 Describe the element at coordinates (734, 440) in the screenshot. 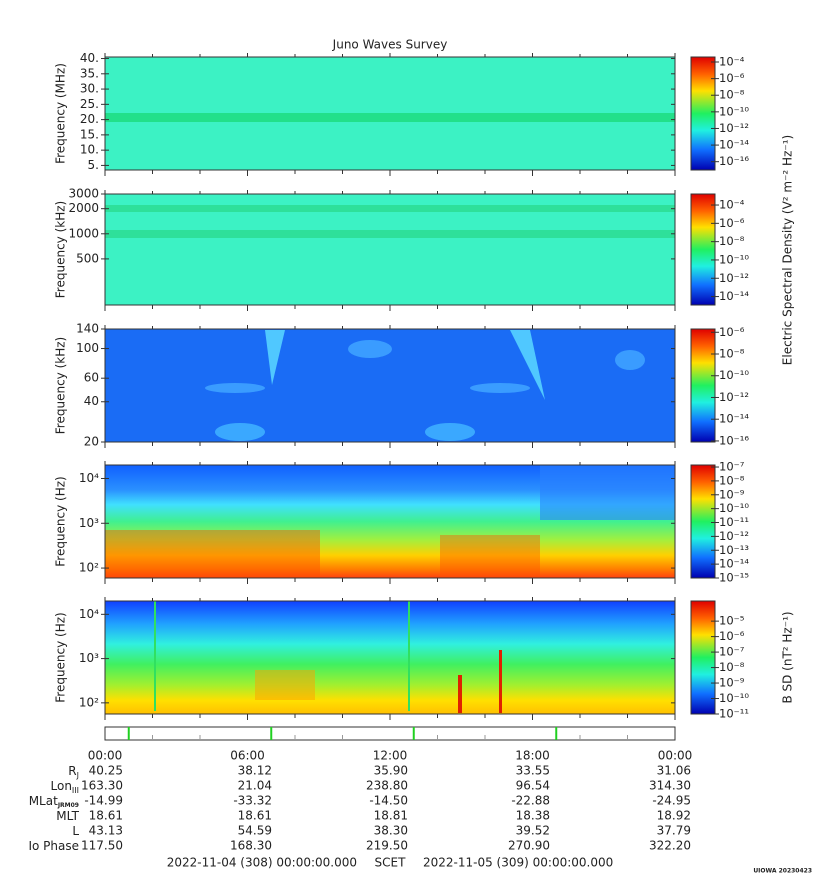

I see `colorbar-tick-label: 10⁻¹⁶` at that location.